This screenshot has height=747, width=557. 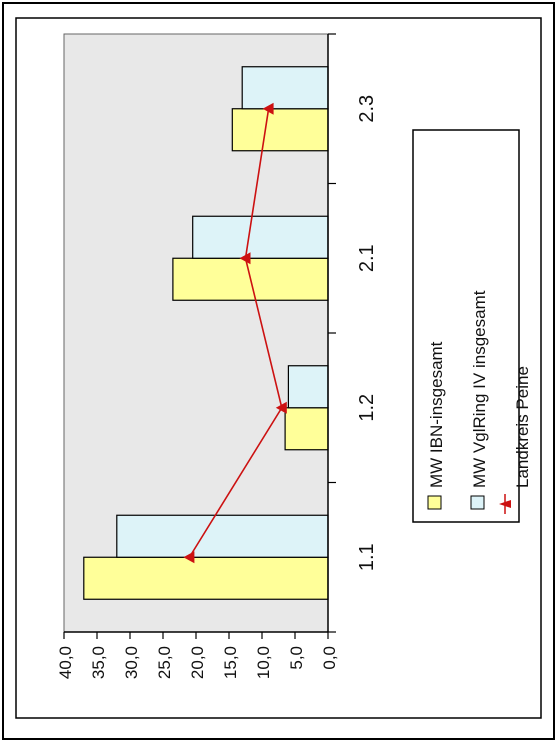 What do you see at coordinates (285, 88) in the screenshot?
I see `bar-vglring-2.3` at bounding box center [285, 88].